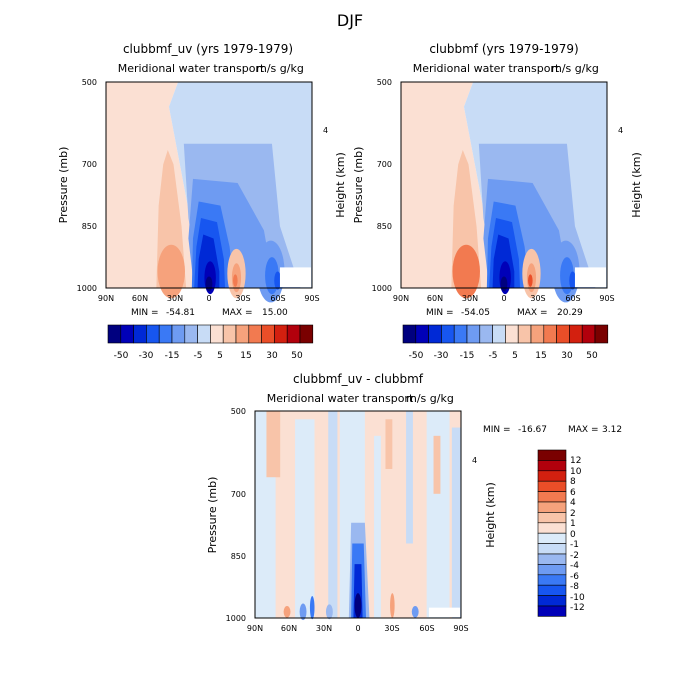 This screenshot has width=700, height=700. Describe the element at coordinates (503, 356) in the screenshot. I see `panel-2-colorbar-labels: -50 -30 -15 -5 5 15 30 50` at that location.